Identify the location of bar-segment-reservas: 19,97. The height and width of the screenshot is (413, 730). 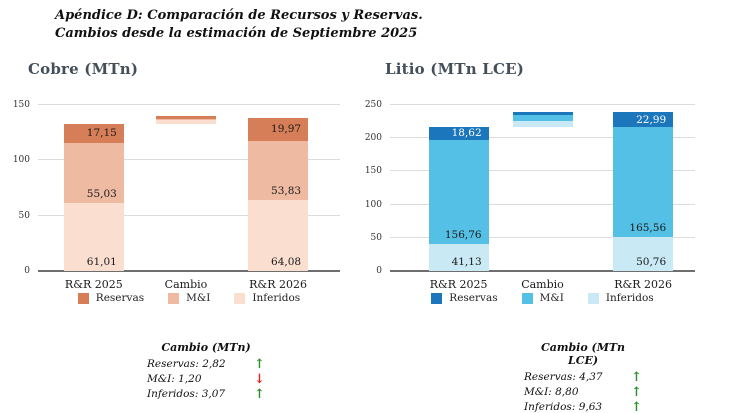
(278, 129).